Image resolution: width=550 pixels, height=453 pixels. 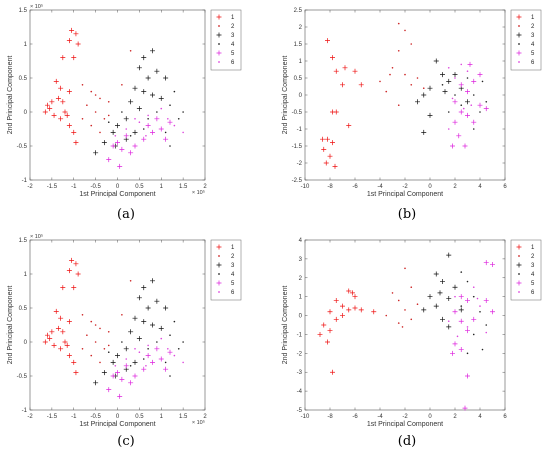 I want to click on x-tick-label: -6, so click(x=355, y=417).